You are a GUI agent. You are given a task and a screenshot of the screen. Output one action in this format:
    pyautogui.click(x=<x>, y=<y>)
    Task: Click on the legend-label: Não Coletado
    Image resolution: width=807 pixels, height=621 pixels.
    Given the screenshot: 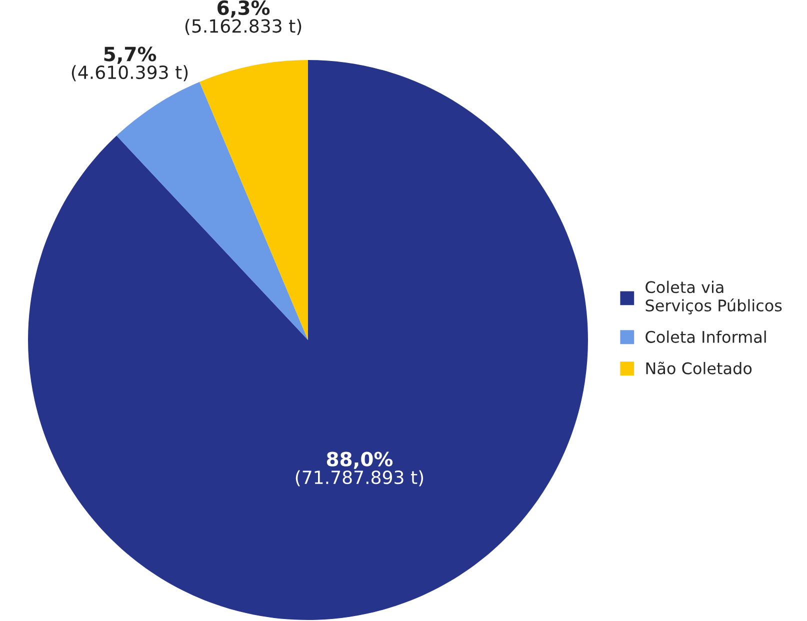 What is the action you would take?
    pyautogui.click(x=699, y=368)
    